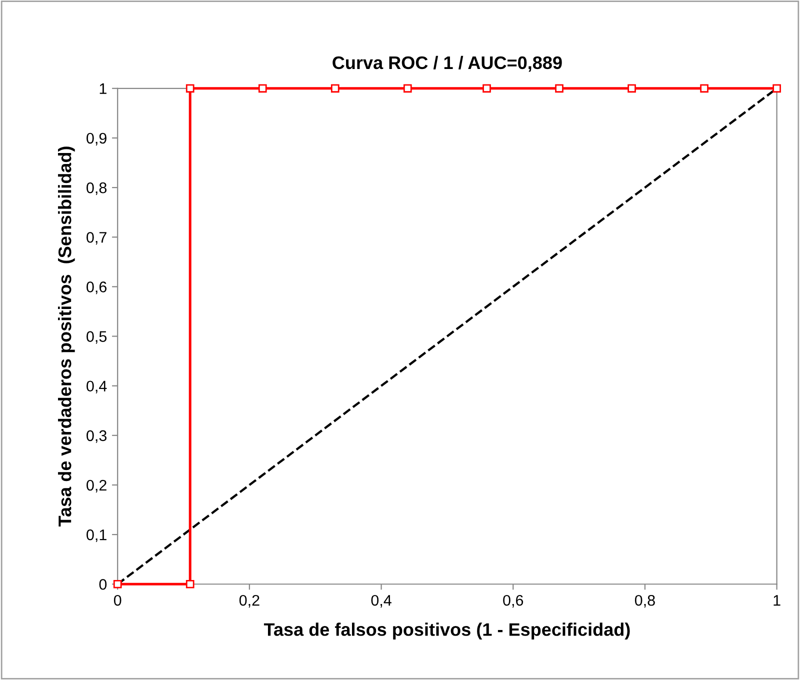 The height and width of the screenshot is (680, 800). What do you see at coordinates (447, 64) in the screenshot?
I see `chart-title: Curva ROC / 1 / AUC=0,889` at bounding box center [447, 64].